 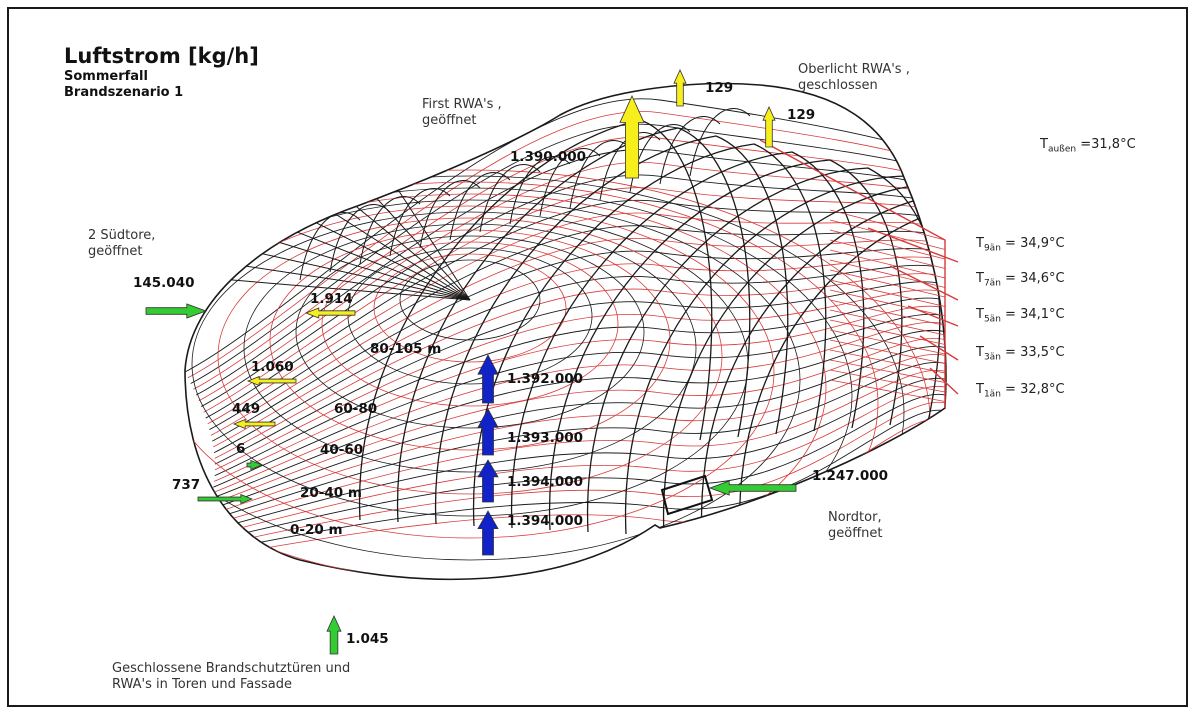 I want to click on flow-vertical-1: 1.392.000, so click(x=545, y=379).